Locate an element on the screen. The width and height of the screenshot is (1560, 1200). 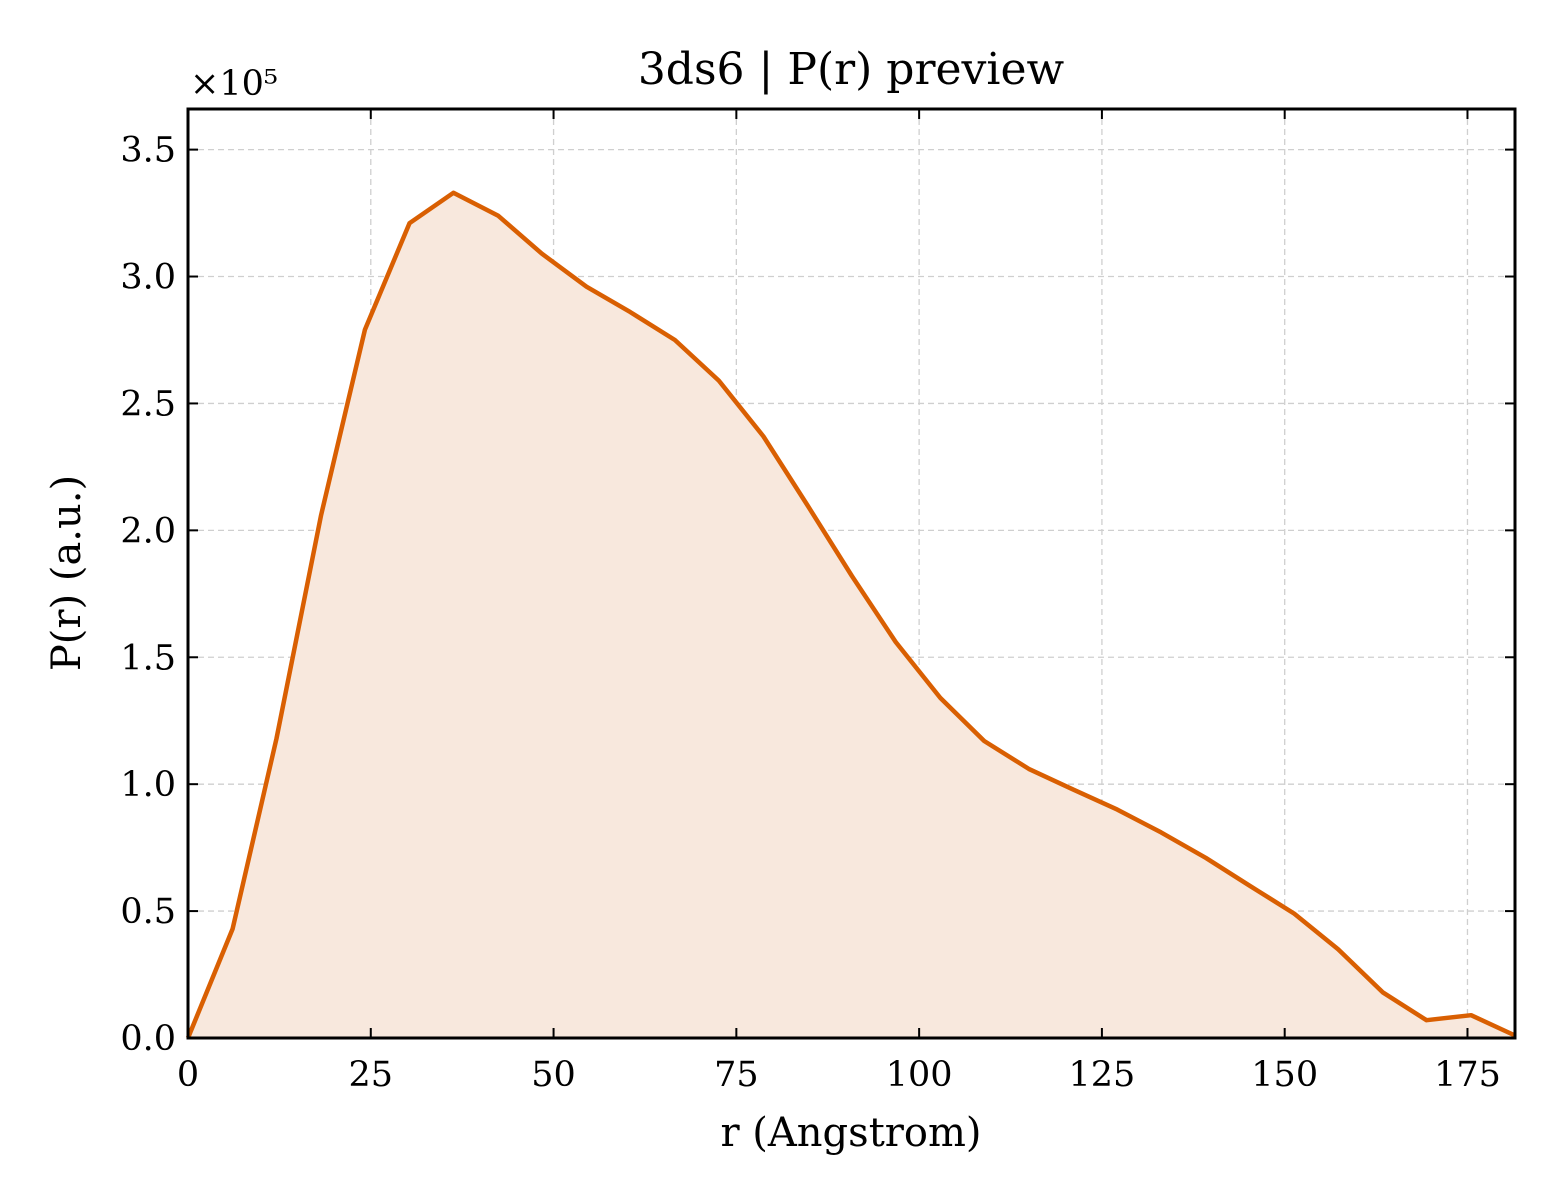
y-tick-label: 2.5 is located at coordinates (148, 404).